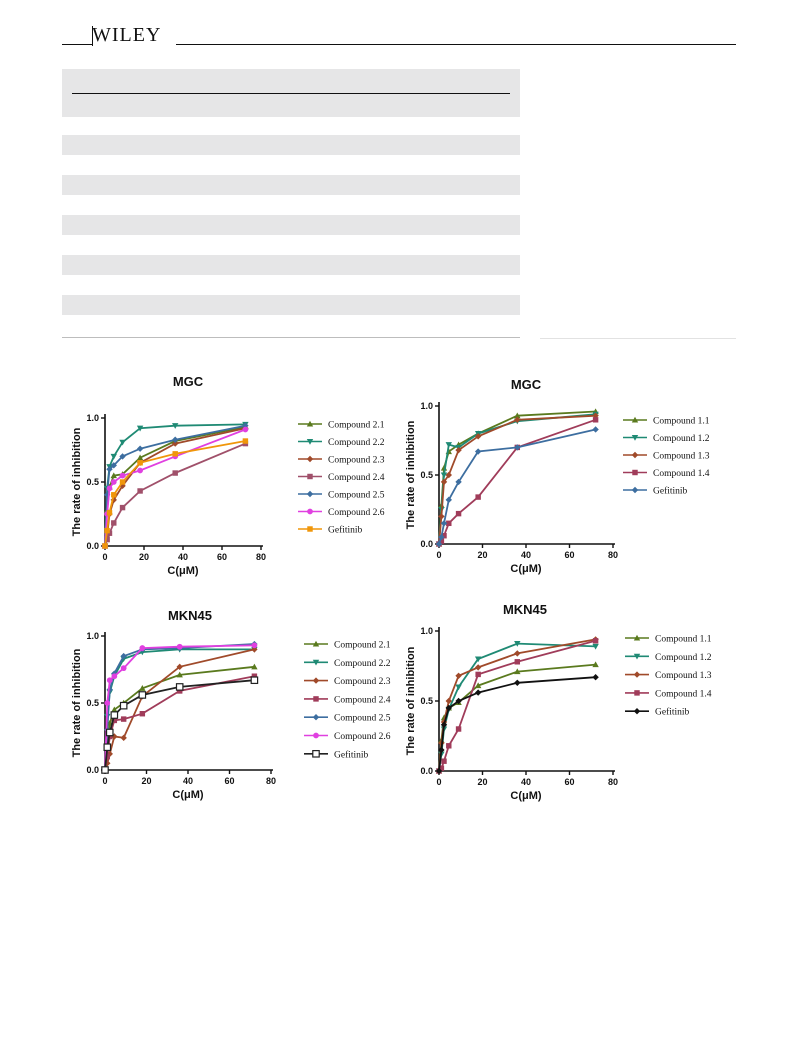  Describe the element at coordinates (683, 694) in the screenshot. I see `legend-label: Compound 1.4` at that location.